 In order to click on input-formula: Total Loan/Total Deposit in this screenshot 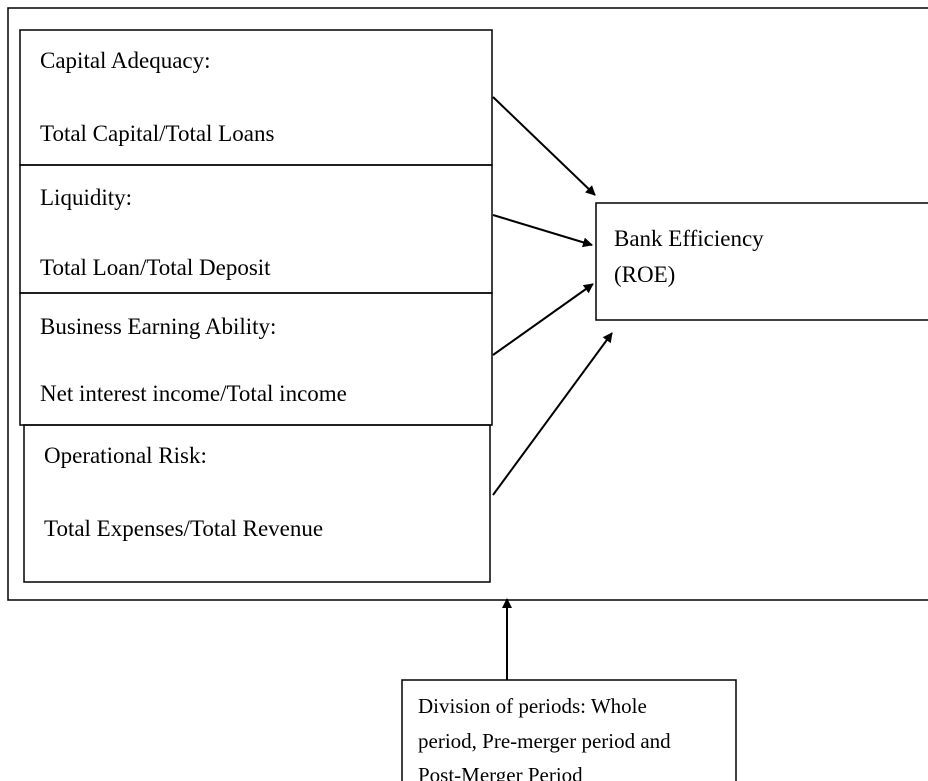, I will do `click(155, 267)`.